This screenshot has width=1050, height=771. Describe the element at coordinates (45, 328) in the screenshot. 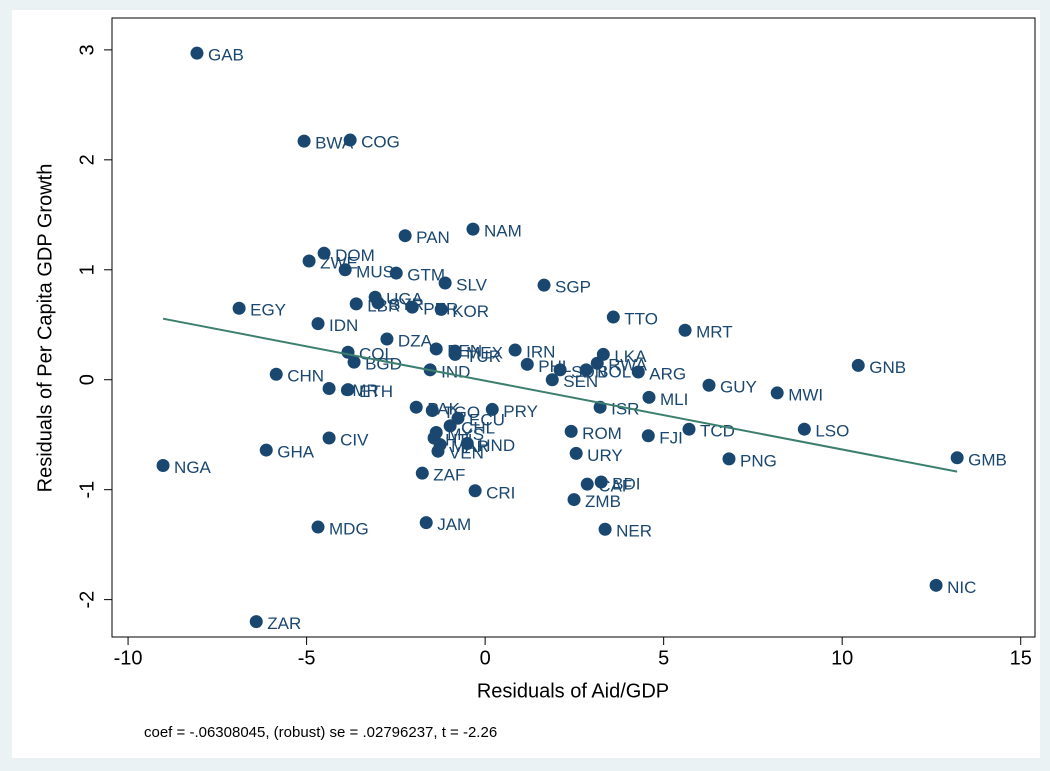

I see `y-axis-label: Residuals of Per Capita GDP Growth` at that location.